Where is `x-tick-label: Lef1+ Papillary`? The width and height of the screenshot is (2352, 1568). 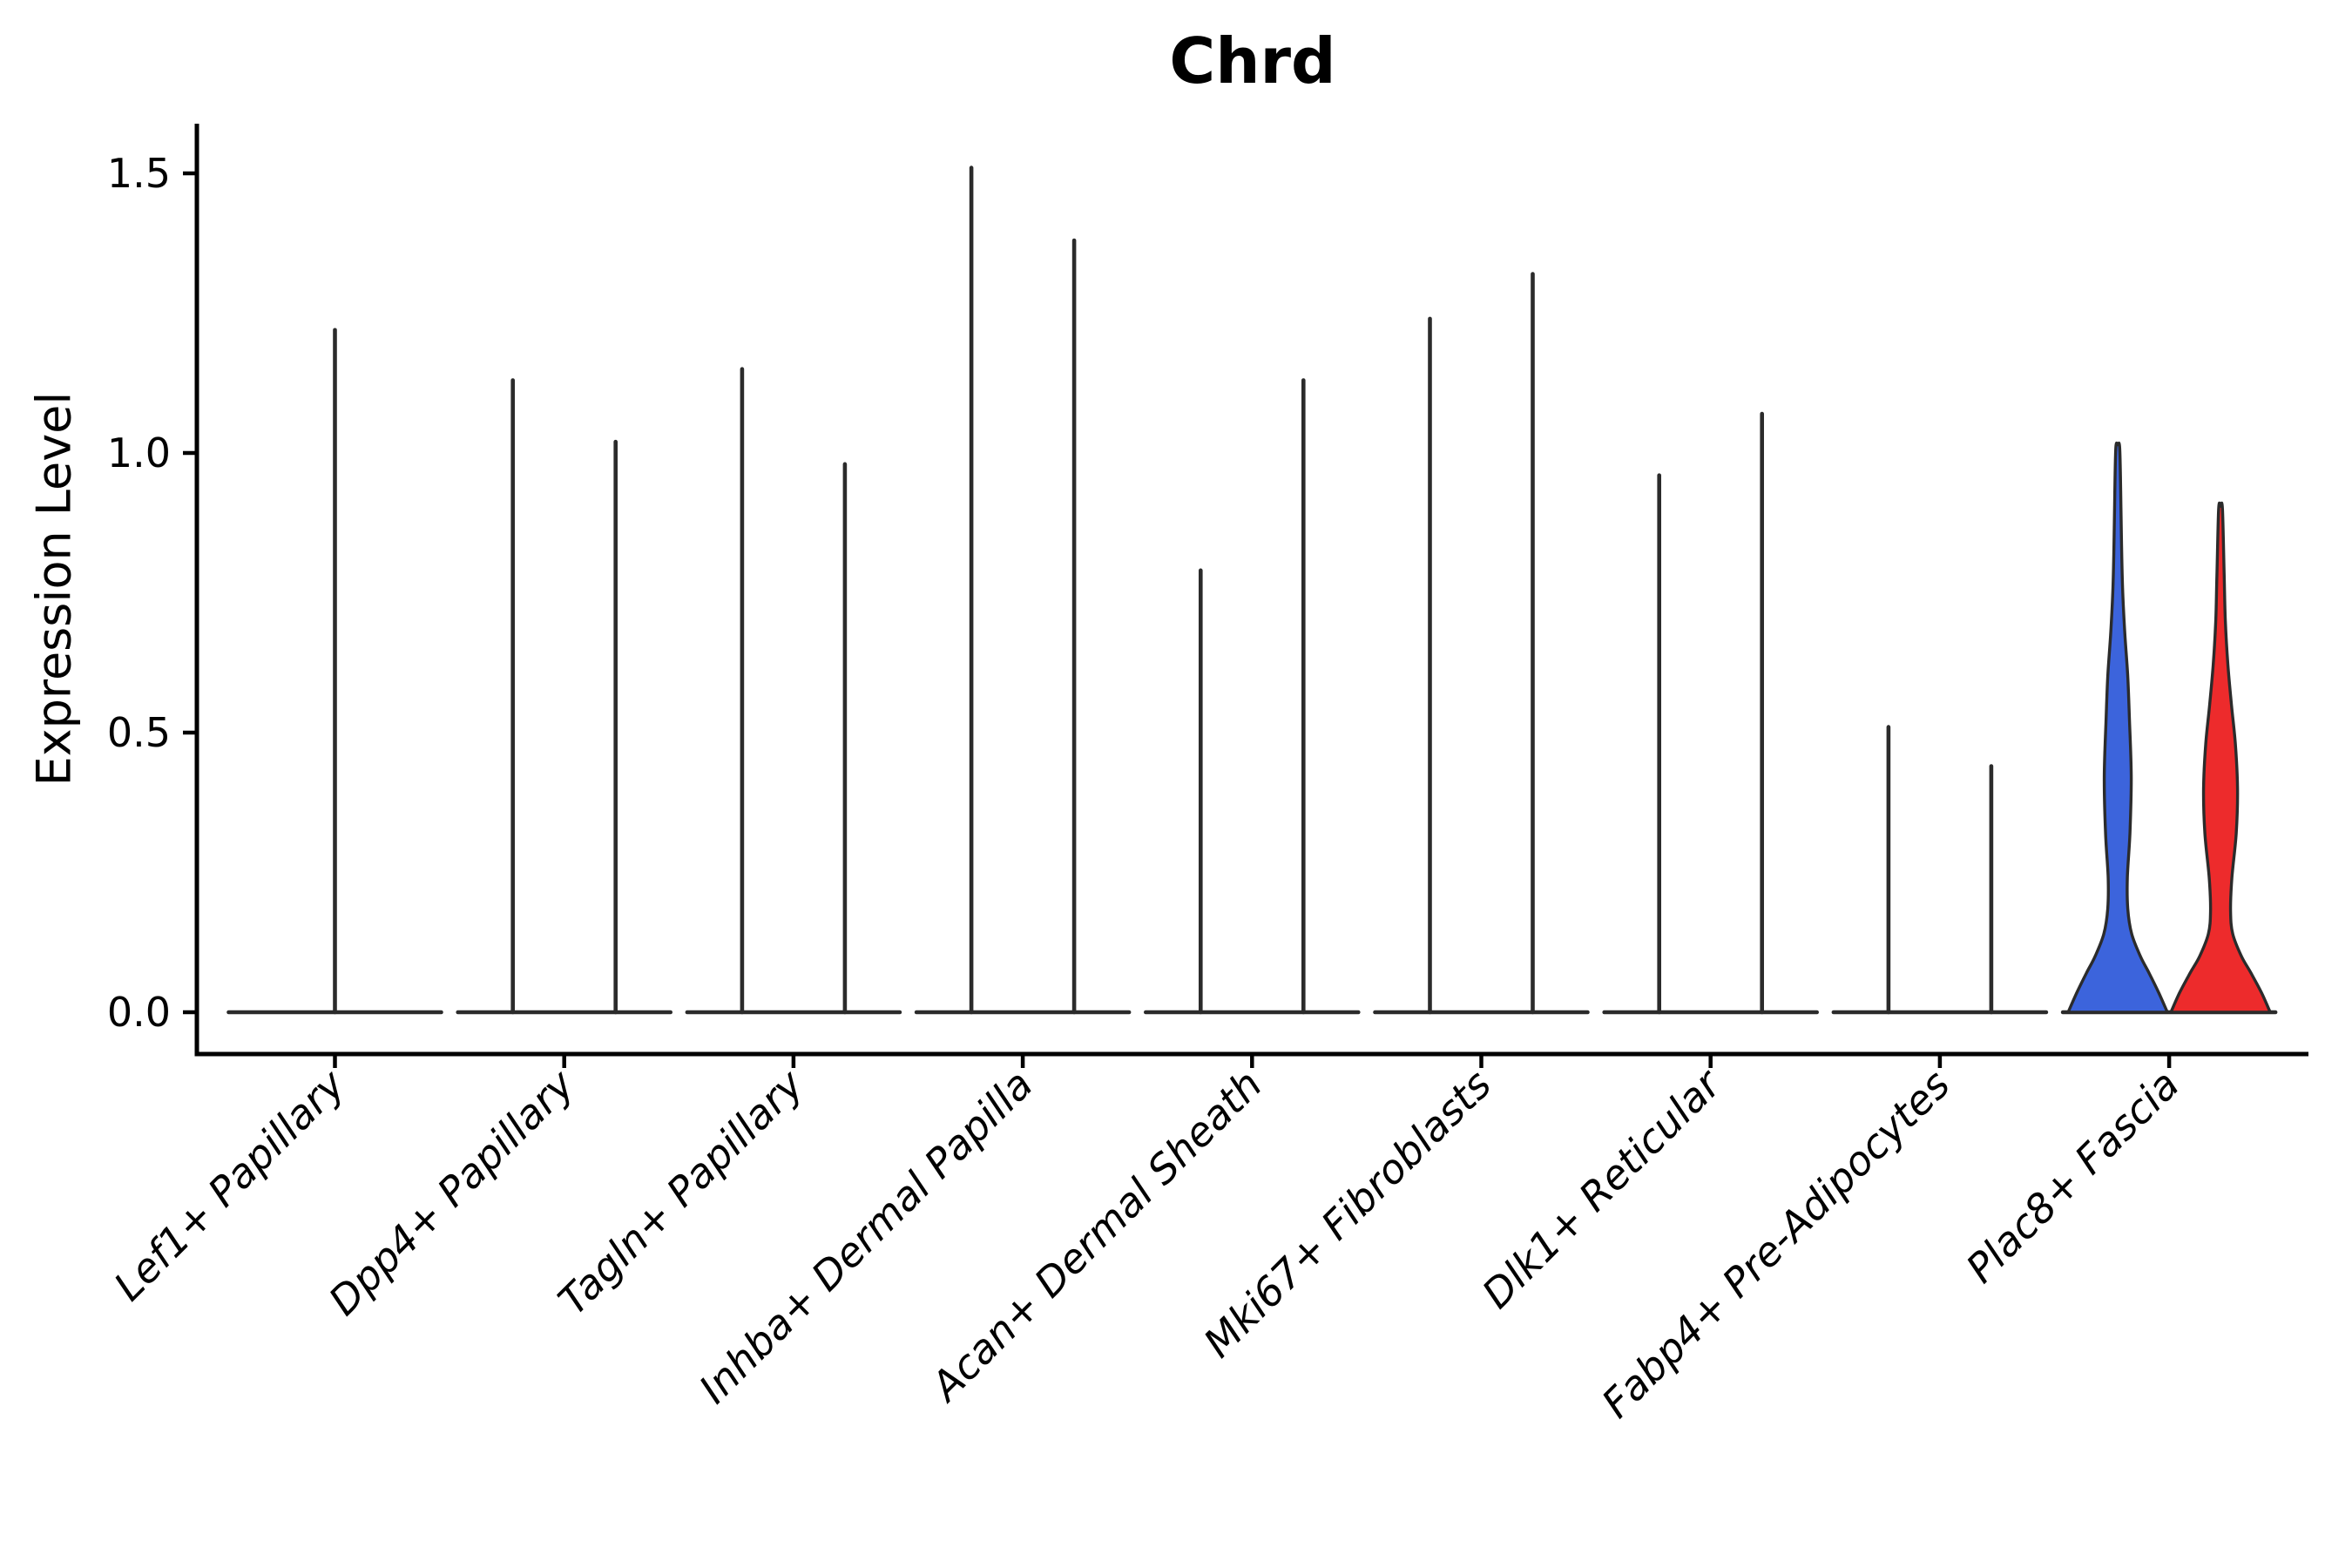
x-tick-label: Lef1+ Papillary is located at coordinates (230, 1184).